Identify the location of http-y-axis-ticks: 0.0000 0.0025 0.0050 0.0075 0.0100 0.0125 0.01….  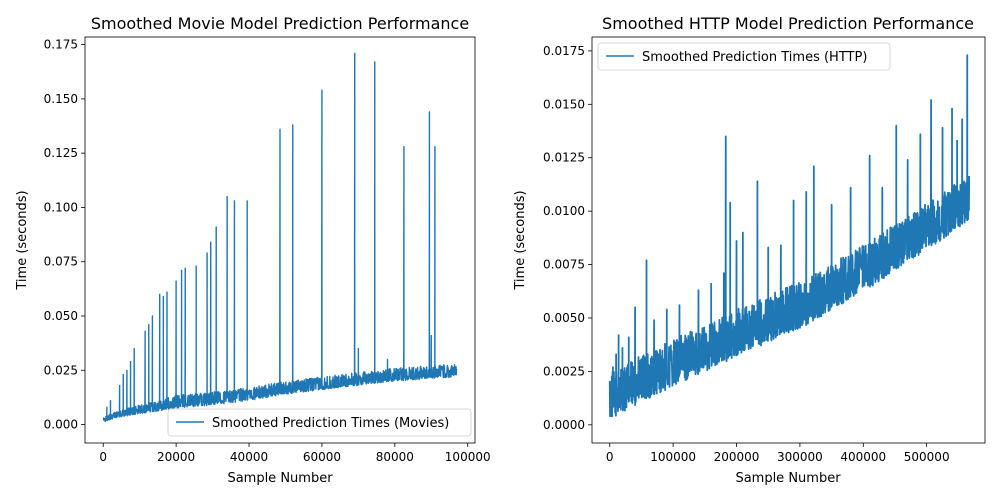
(567, 238).